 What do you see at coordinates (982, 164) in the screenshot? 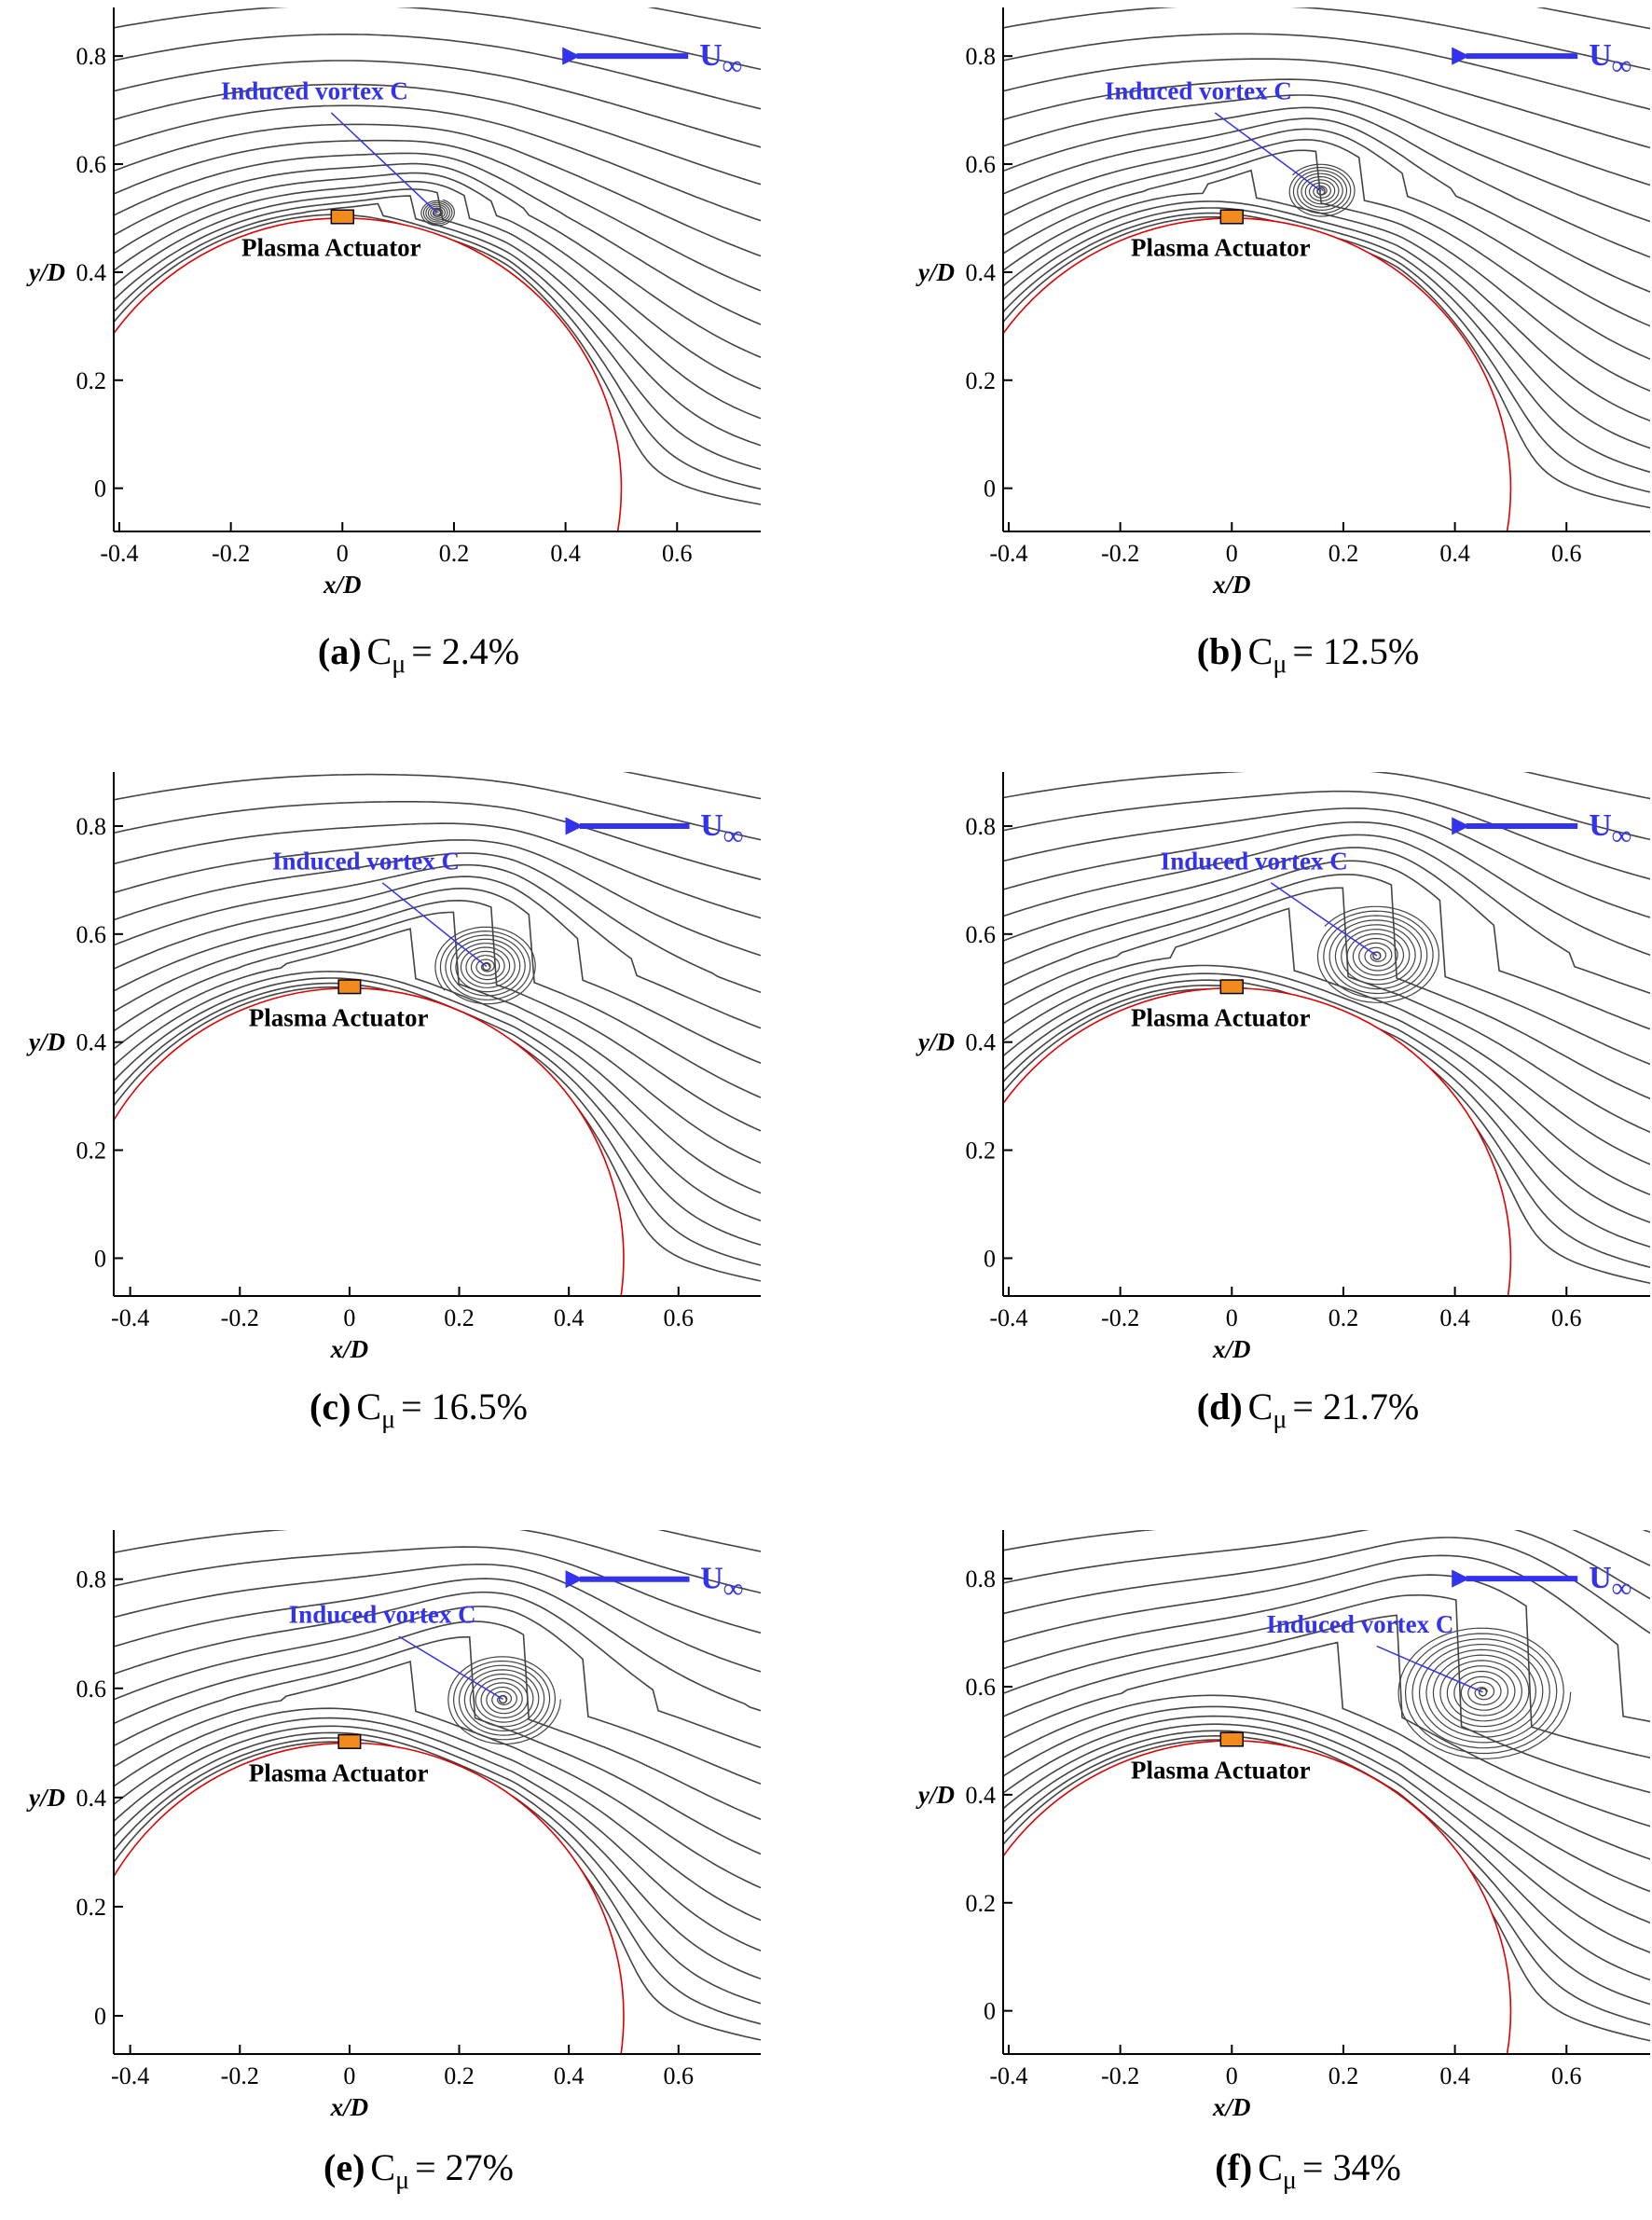
I see `y-tick-label: 0.6` at bounding box center [982, 164].